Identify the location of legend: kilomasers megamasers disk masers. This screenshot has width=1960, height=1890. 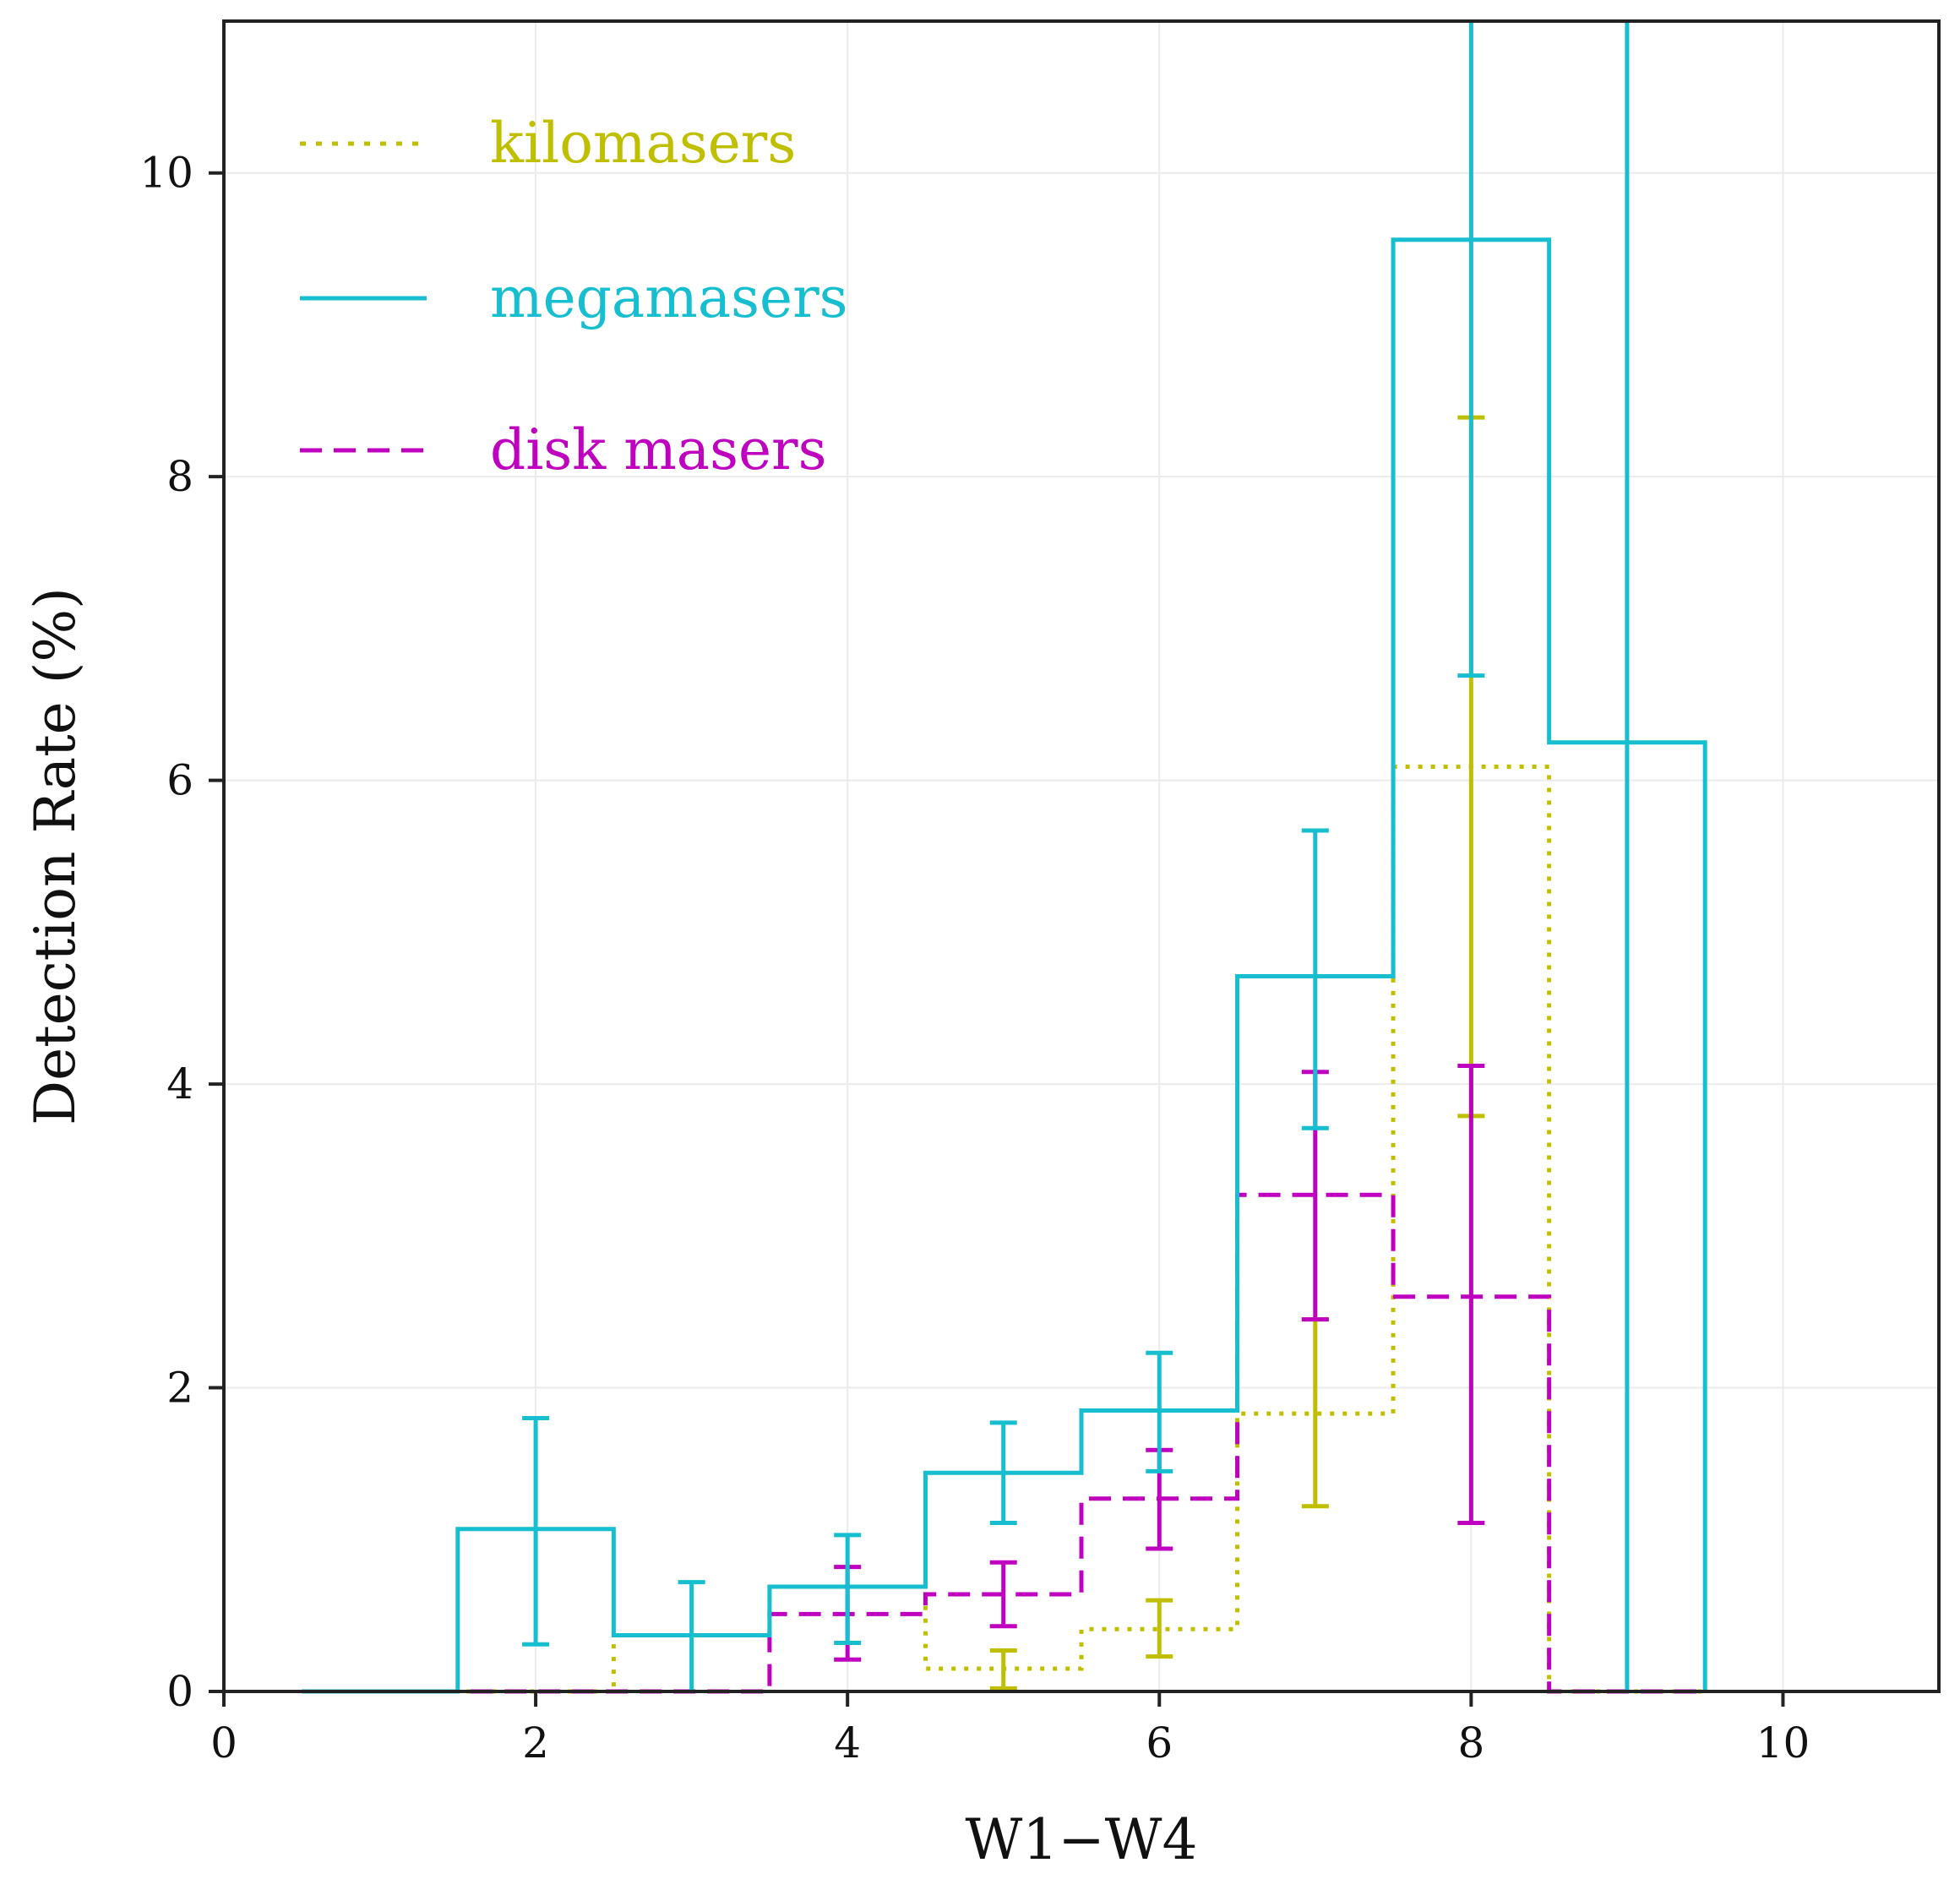
(574, 296).